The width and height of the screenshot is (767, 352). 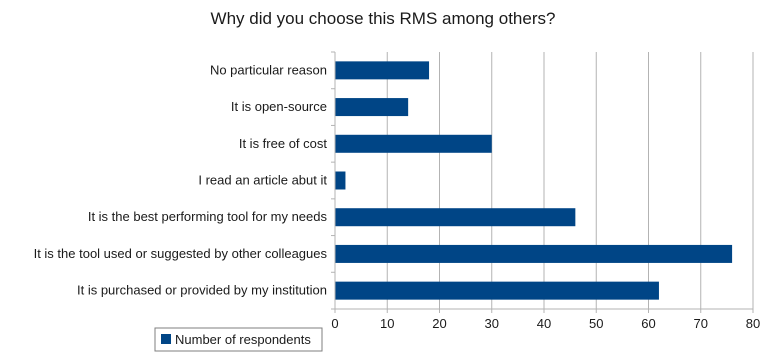 I want to click on x-tick-label: 50, so click(x=596, y=323).